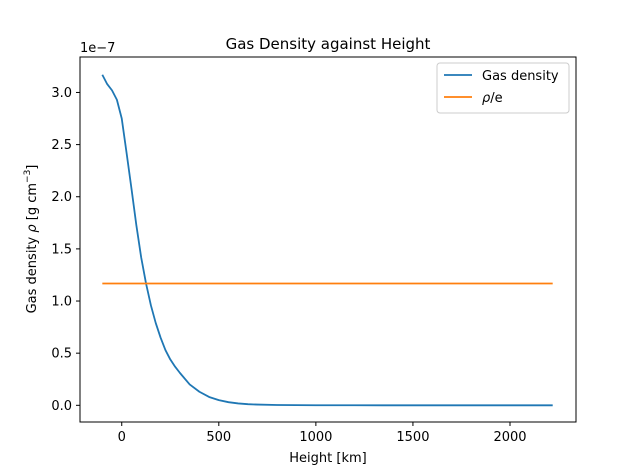 The height and width of the screenshot is (474, 640). Describe the element at coordinates (32, 203) in the screenshot. I see `y-axis-label-units: [g cm` at that location.